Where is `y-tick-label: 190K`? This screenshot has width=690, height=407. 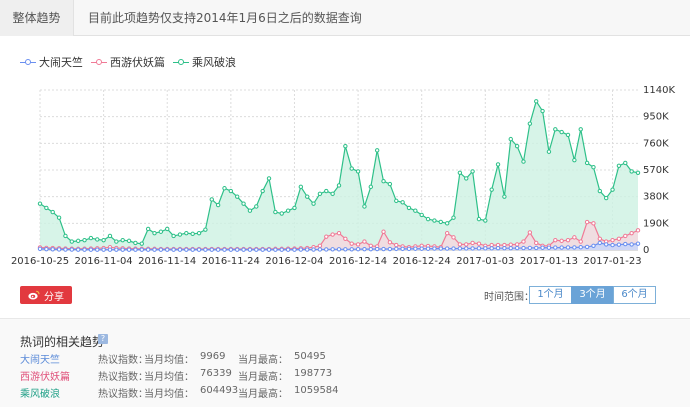 y-tick-label: 190K is located at coordinates (656, 223).